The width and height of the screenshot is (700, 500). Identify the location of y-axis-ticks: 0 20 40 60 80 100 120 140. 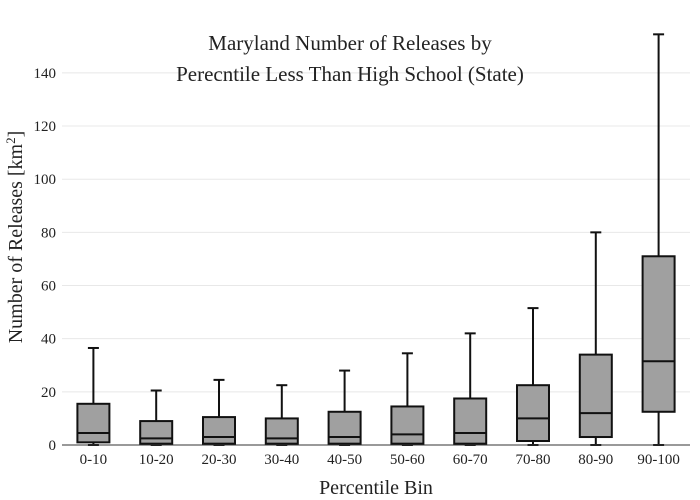
(45, 260).